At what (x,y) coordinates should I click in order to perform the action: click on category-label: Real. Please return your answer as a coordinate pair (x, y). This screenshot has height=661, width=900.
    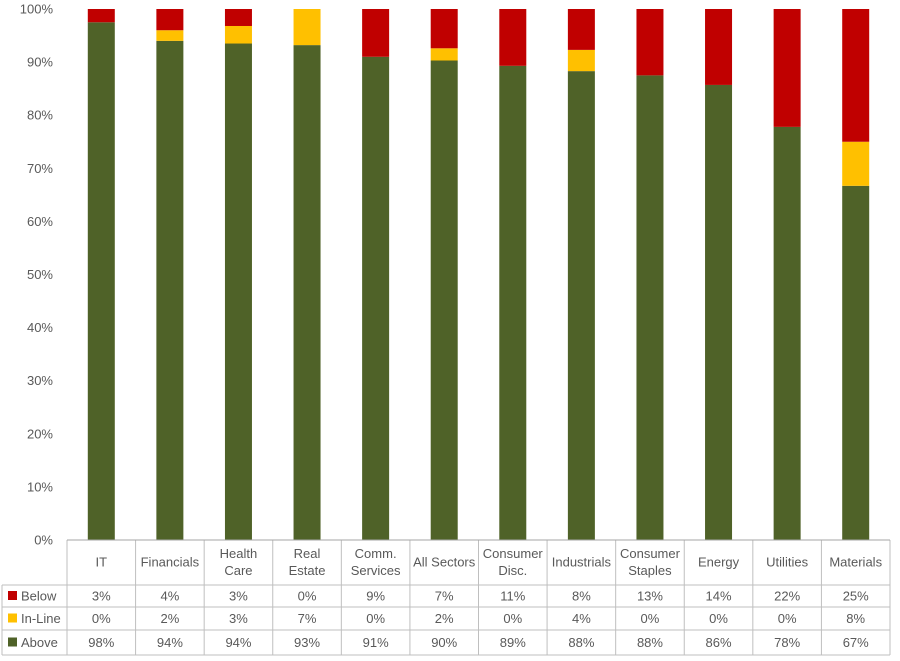
    Looking at the image, I should click on (307, 553).